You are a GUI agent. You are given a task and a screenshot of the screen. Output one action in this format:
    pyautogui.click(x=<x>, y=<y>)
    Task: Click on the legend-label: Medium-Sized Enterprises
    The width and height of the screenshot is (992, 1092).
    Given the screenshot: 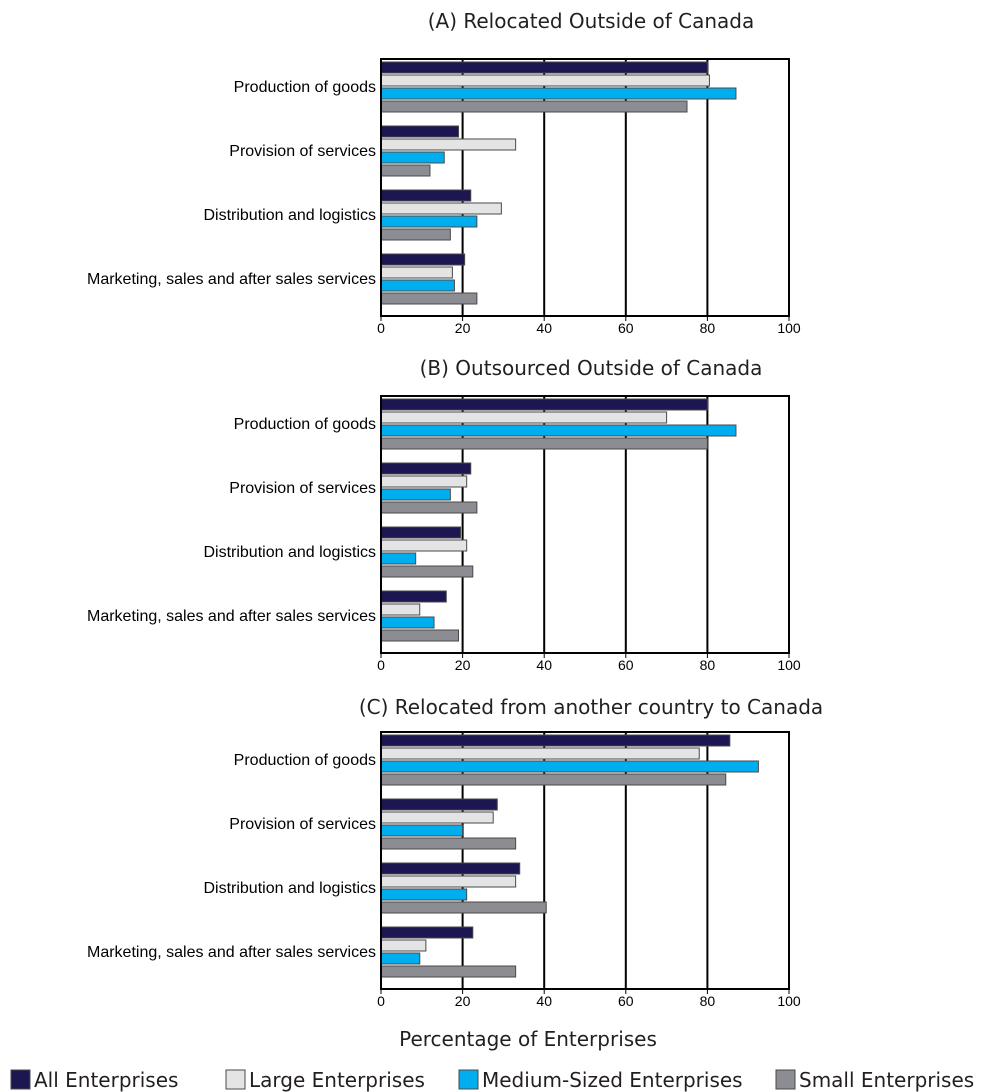 What is the action you would take?
    pyautogui.click(x=612, y=1080)
    